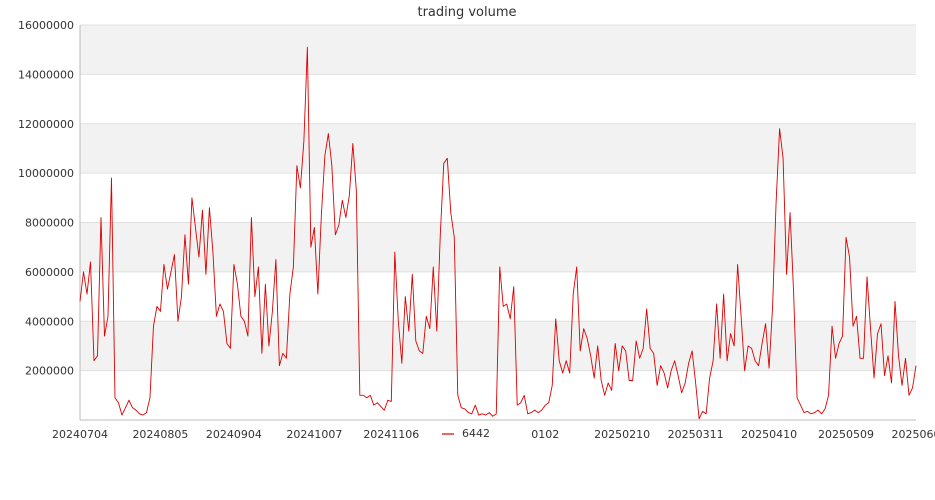 Image resolution: width=935 pixels, height=500 pixels. I want to click on x-tick-label: 20241106, so click(391, 434).